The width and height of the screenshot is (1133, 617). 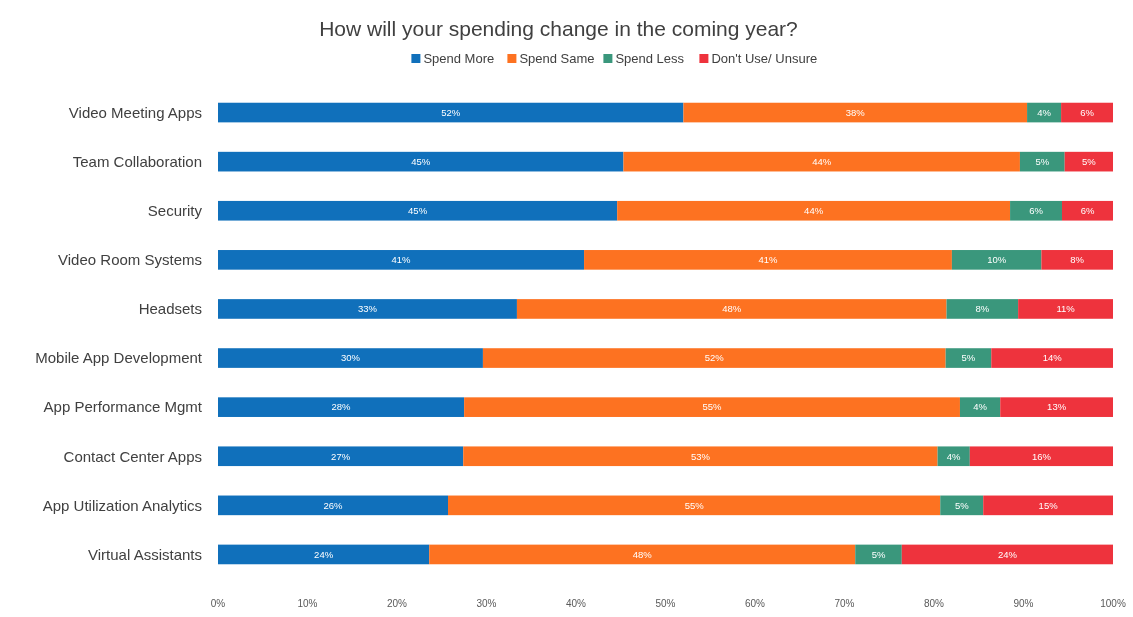 I want to click on y-tick-label: Team Collaboration, so click(x=137, y=161).